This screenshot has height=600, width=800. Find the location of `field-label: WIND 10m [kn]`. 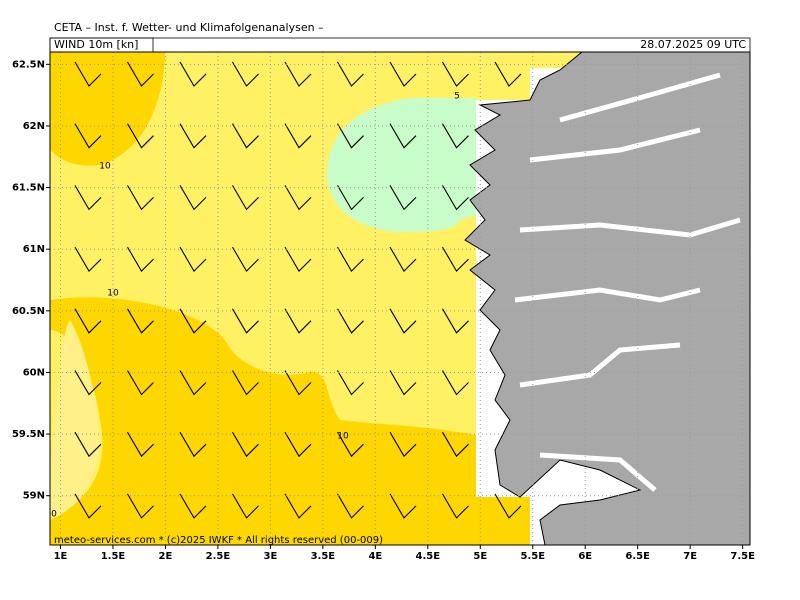

field-label: WIND 10m [kn] is located at coordinates (96, 44).